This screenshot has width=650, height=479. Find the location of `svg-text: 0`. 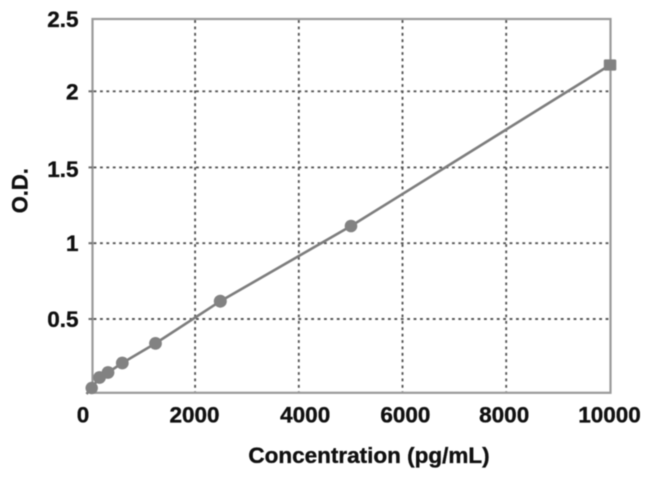

svg-text: 0 is located at coordinates (83, 415).